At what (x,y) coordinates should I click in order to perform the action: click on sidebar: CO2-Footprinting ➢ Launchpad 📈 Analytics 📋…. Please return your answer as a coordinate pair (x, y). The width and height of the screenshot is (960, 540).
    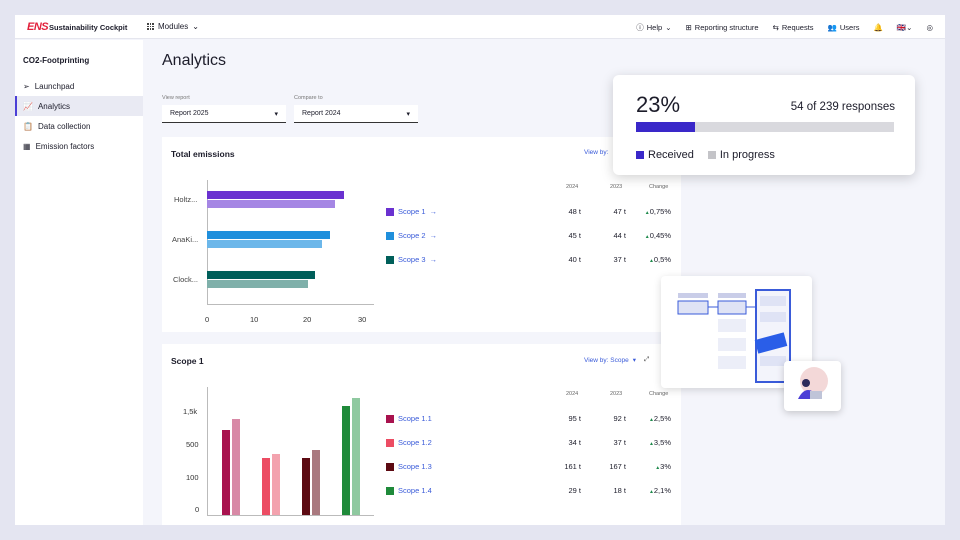
    Looking at the image, I should click on (79, 282).